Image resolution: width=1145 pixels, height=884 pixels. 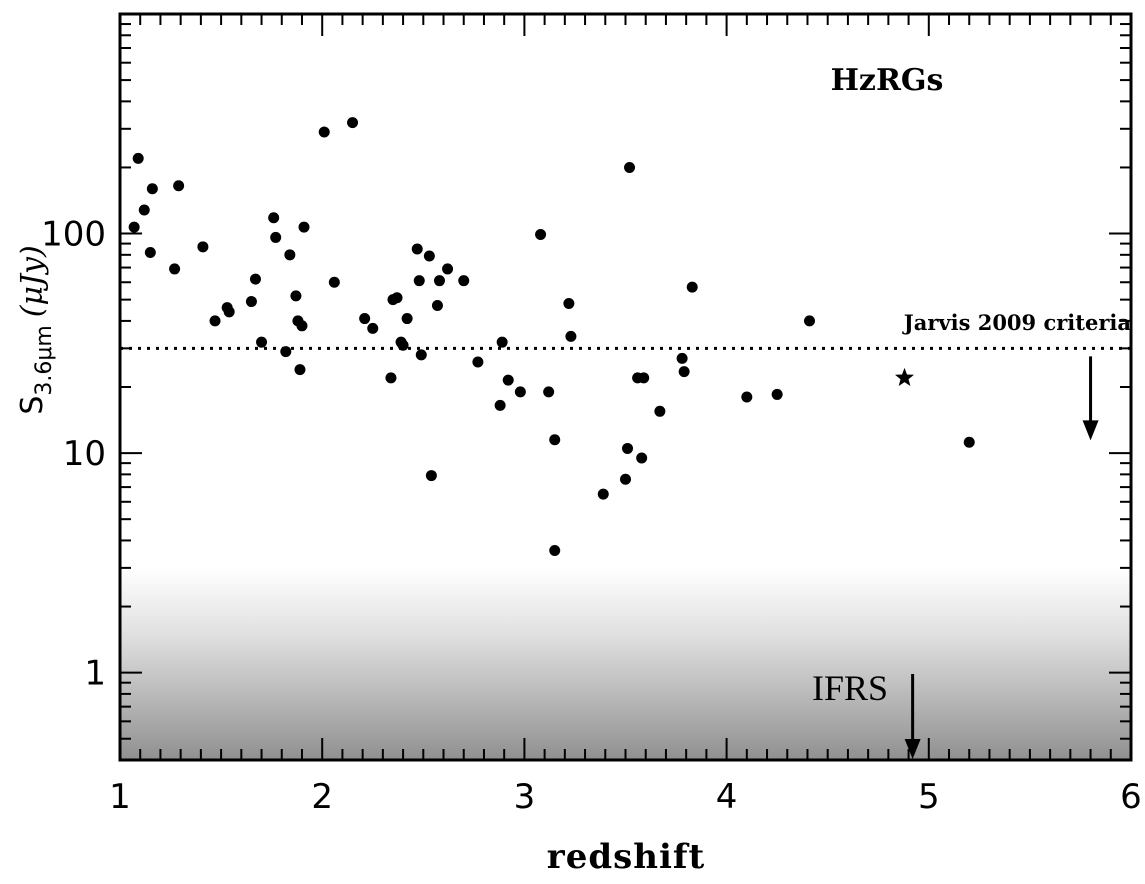 I want to click on y-tick-label: 1, so click(x=95, y=674).